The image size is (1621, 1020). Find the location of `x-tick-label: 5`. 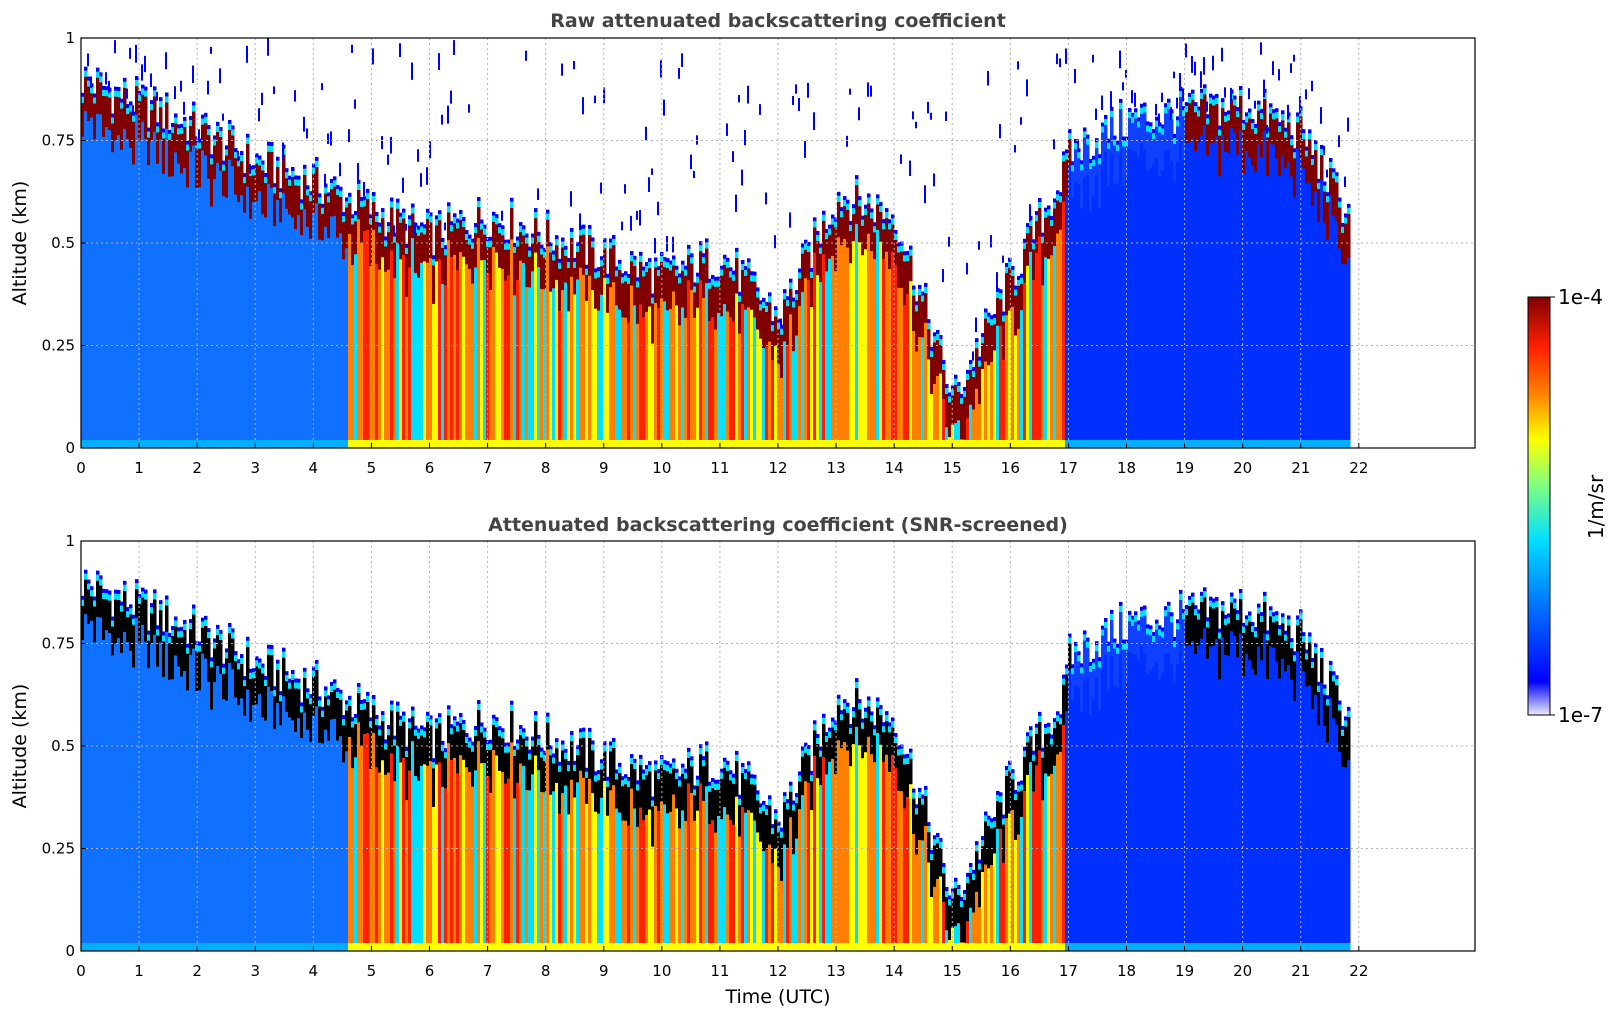

x-tick-label: 5 is located at coordinates (372, 971).